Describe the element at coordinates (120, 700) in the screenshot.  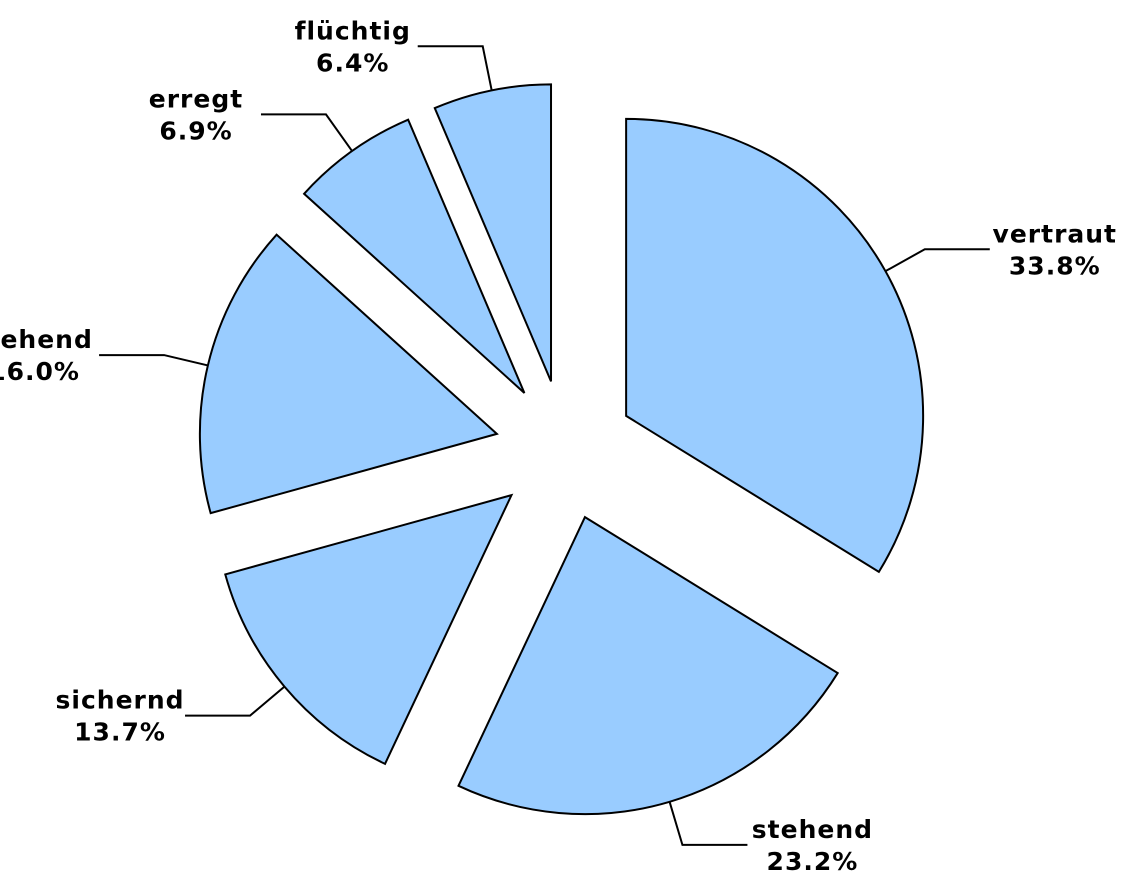
I see `slice-label: sichernd` at that location.